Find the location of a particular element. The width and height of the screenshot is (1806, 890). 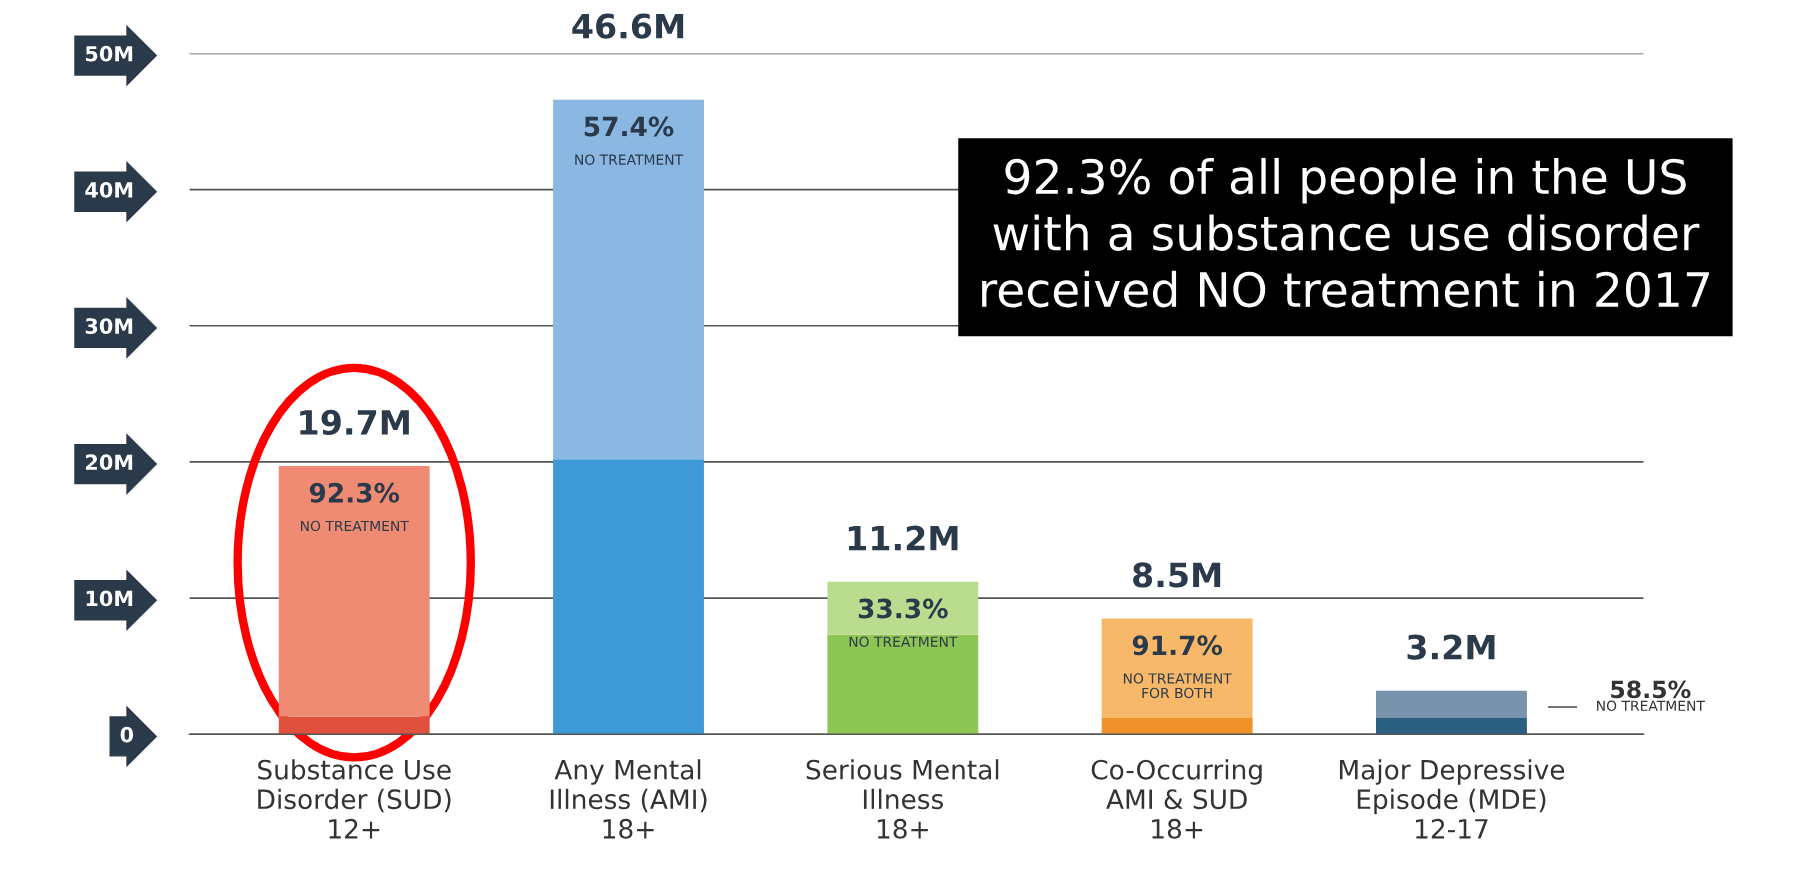

annotation: 33.3% NO TREATMENT is located at coordinates (903, 622).